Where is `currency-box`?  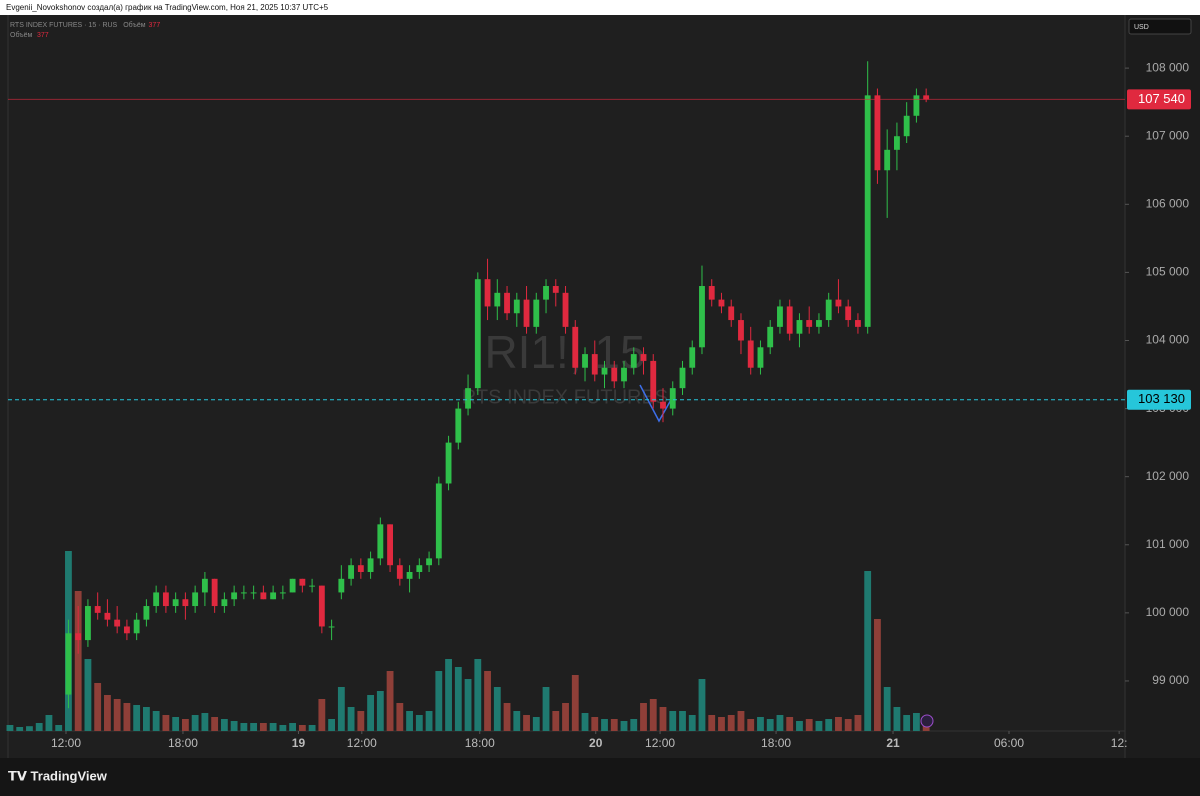 currency-box is located at coordinates (1160, 26).